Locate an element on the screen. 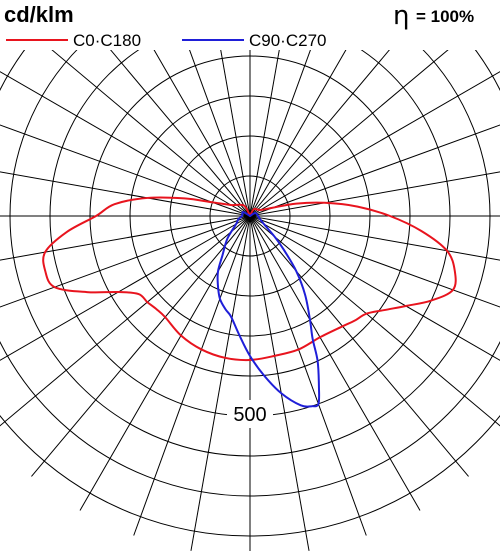 The width and height of the screenshot is (500, 551). tick-label-background is located at coordinates (250, 414).